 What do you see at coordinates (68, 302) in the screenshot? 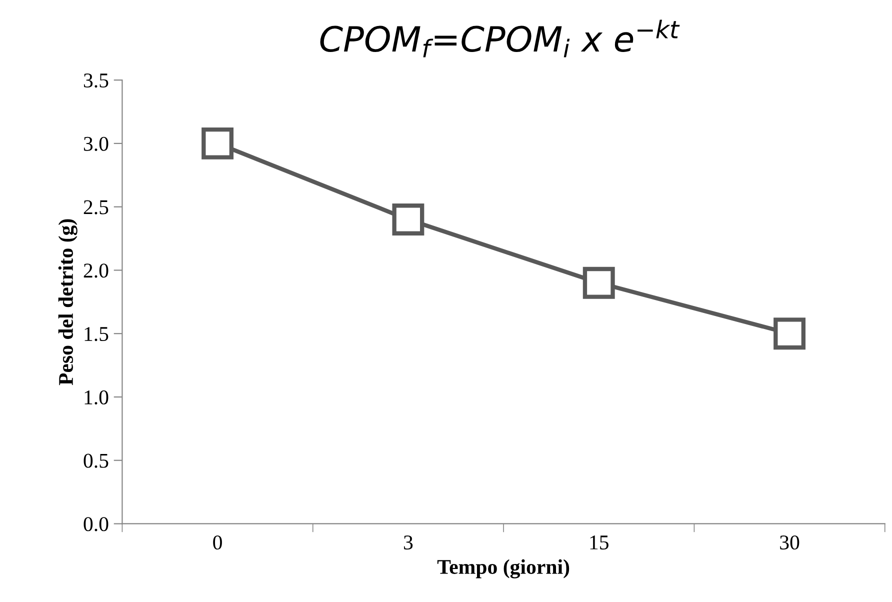
I see `y-axis-title: Peso del detrito (g)` at bounding box center [68, 302].